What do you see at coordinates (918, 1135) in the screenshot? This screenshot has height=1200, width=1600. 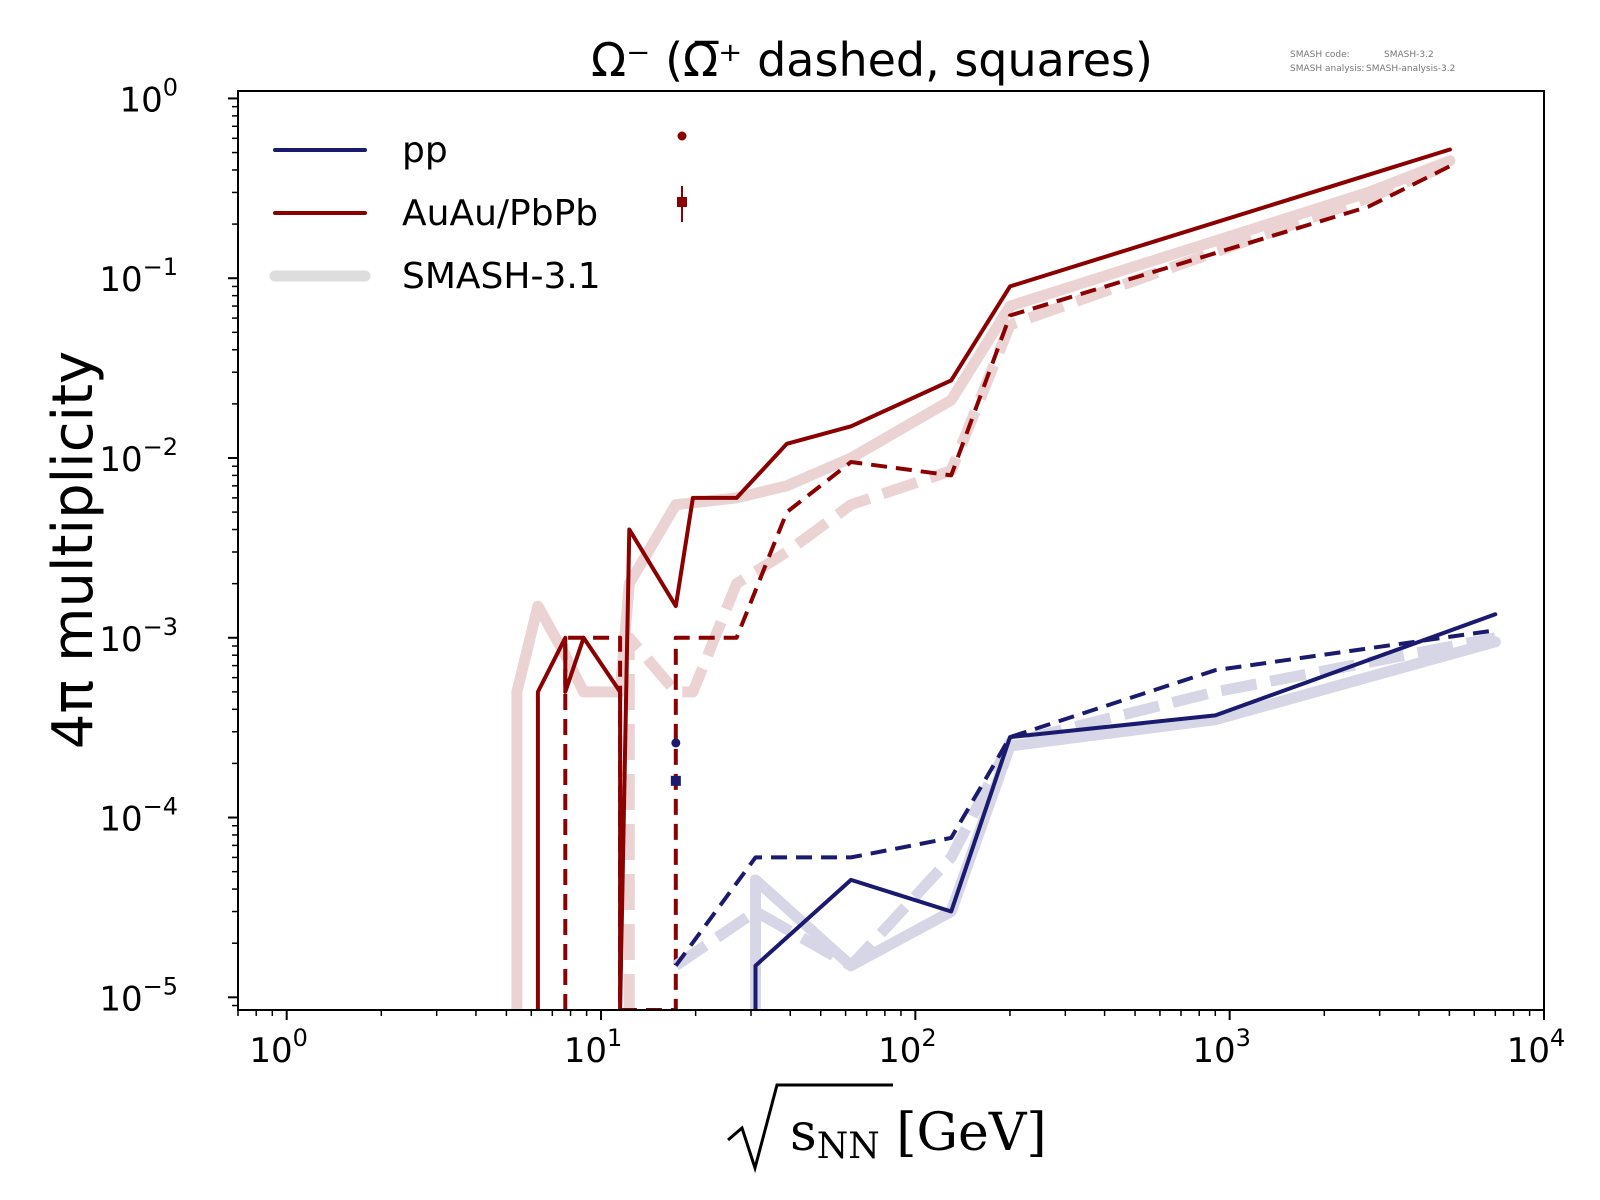 I see `x-axis-label-text: sNN [GeV]` at bounding box center [918, 1135].